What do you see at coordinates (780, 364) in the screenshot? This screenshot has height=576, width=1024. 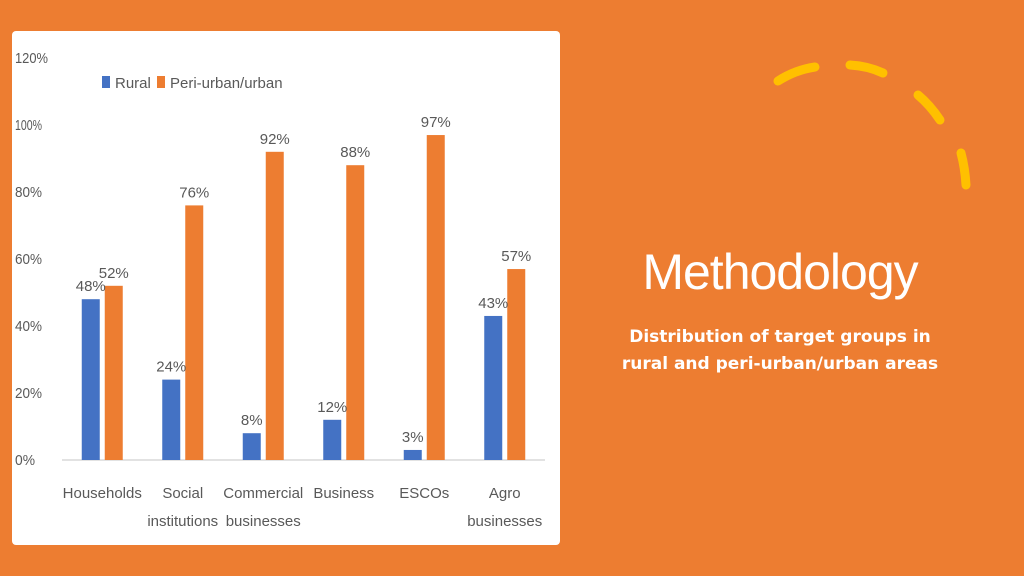 I see `slide-subtitle-line: rural and peri-urban/urban areas` at bounding box center [780, 364].